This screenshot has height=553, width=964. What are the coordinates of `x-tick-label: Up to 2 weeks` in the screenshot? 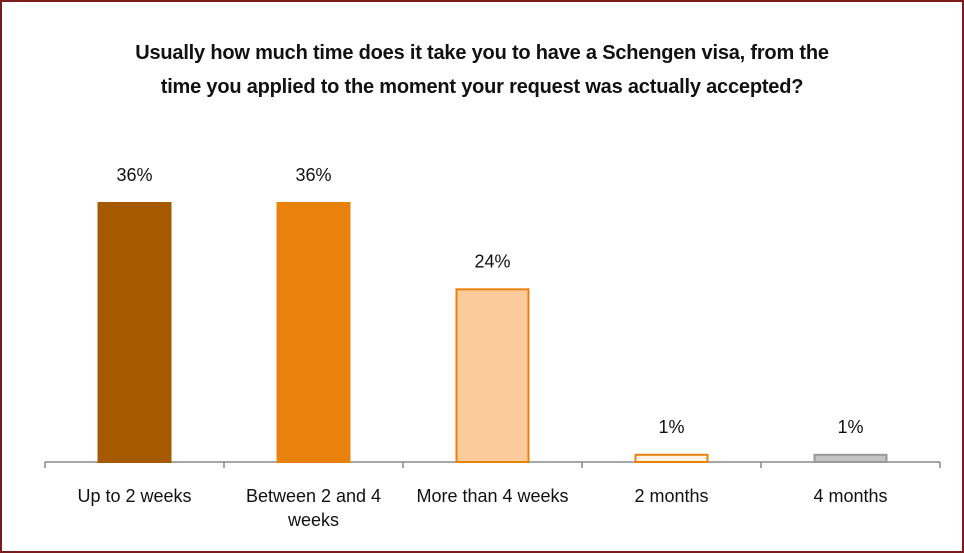 It's located at (134, 496).